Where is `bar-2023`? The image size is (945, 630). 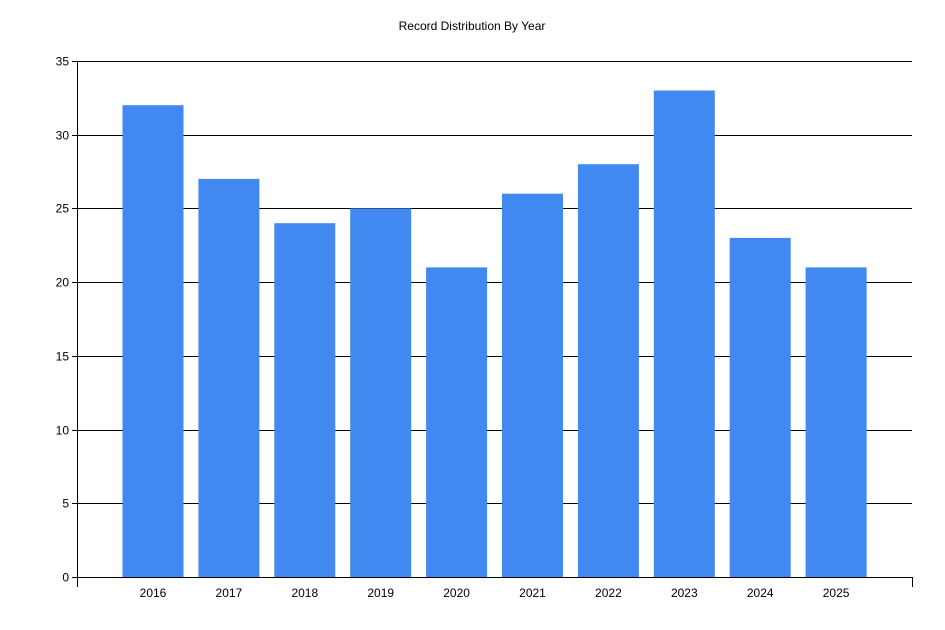
bar-2023 is located at coordinates (684, 333).